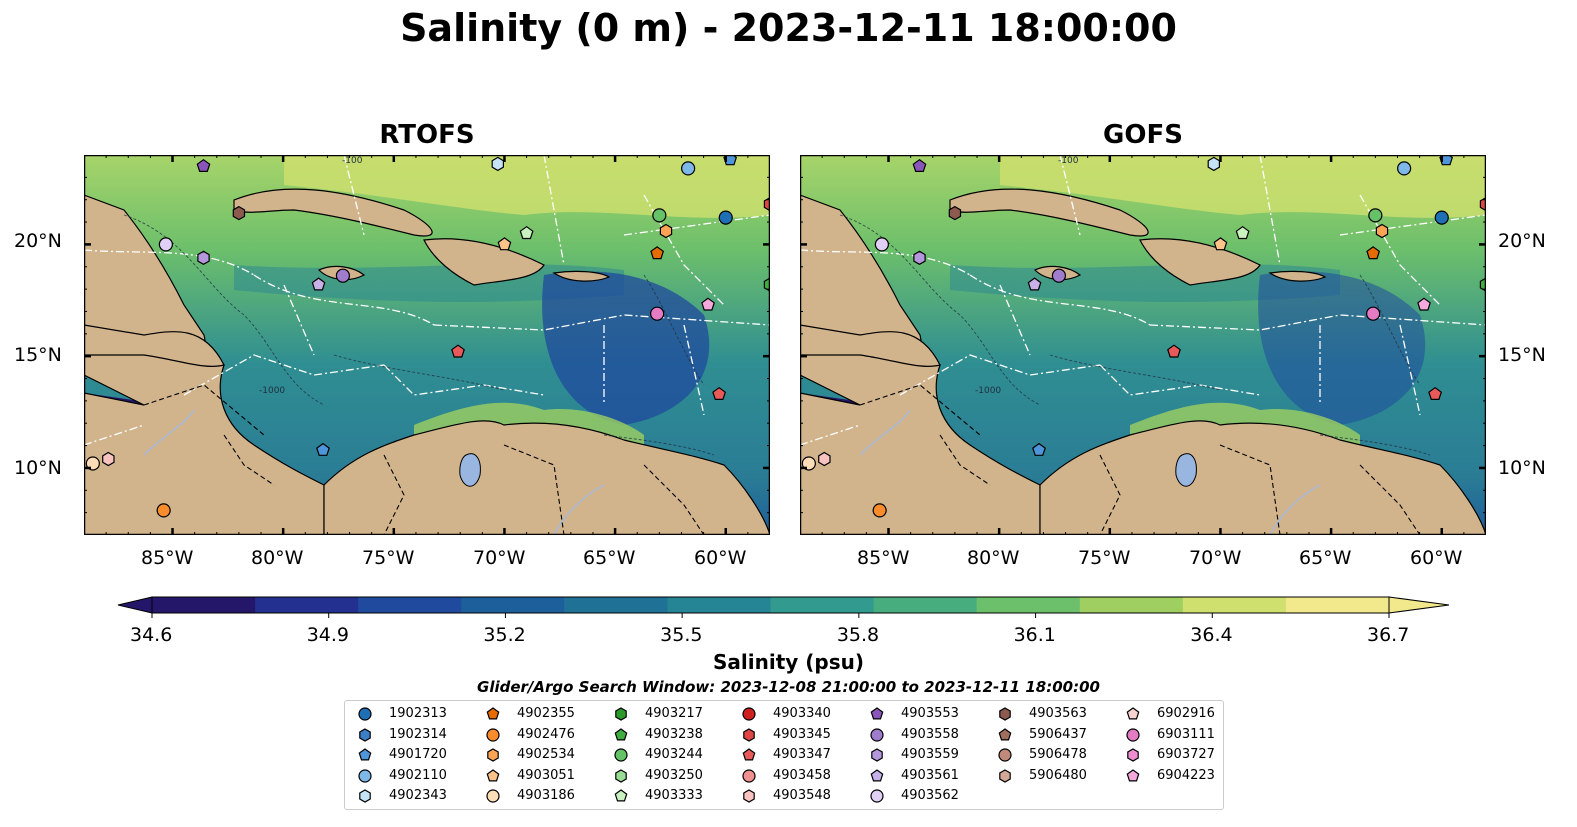 This screenshot has width=1577, height=827. What do you see at coordinates (135, 605) in the screenshot?
I see `colorbar-extend-min` at bounding box center [135, 605].